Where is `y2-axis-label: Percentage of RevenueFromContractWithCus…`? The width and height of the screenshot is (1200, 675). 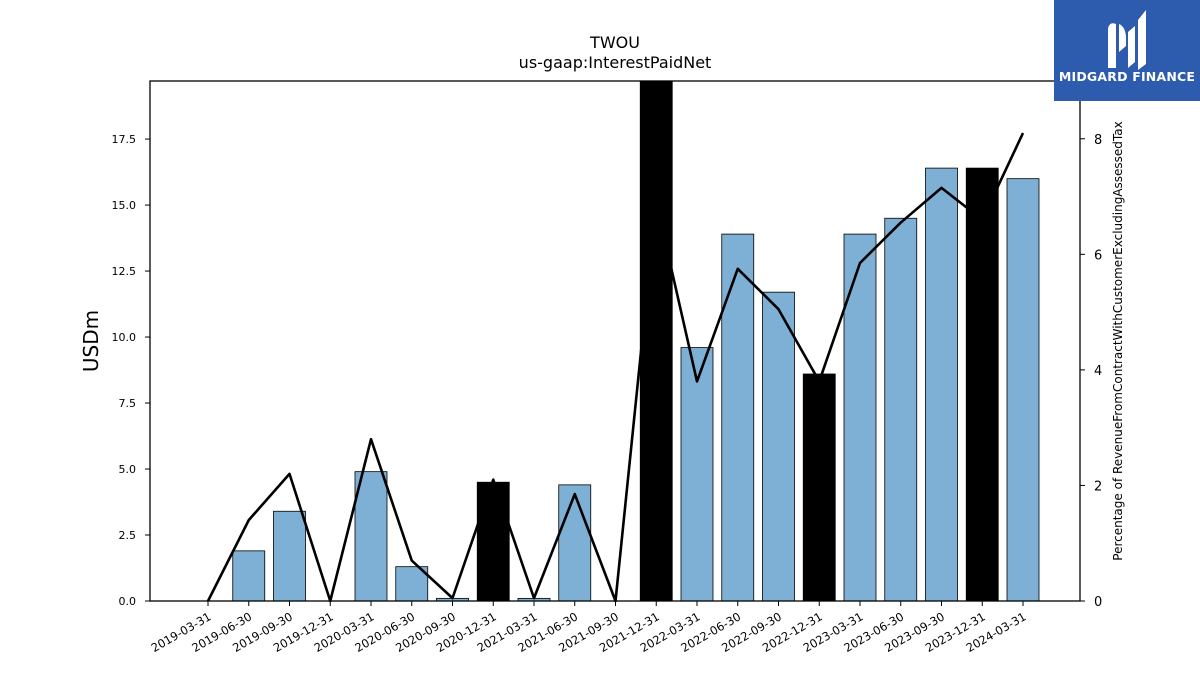
y2-axis-label: Percentage of RevenueFromContractWithCus… is located at coordinates (1118, 340).